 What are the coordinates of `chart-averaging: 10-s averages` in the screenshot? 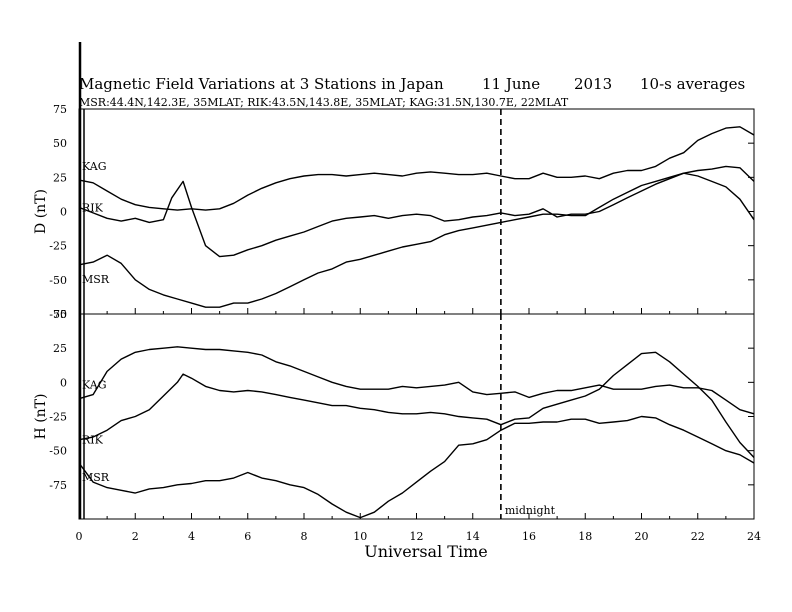 It's located at (692, 84).